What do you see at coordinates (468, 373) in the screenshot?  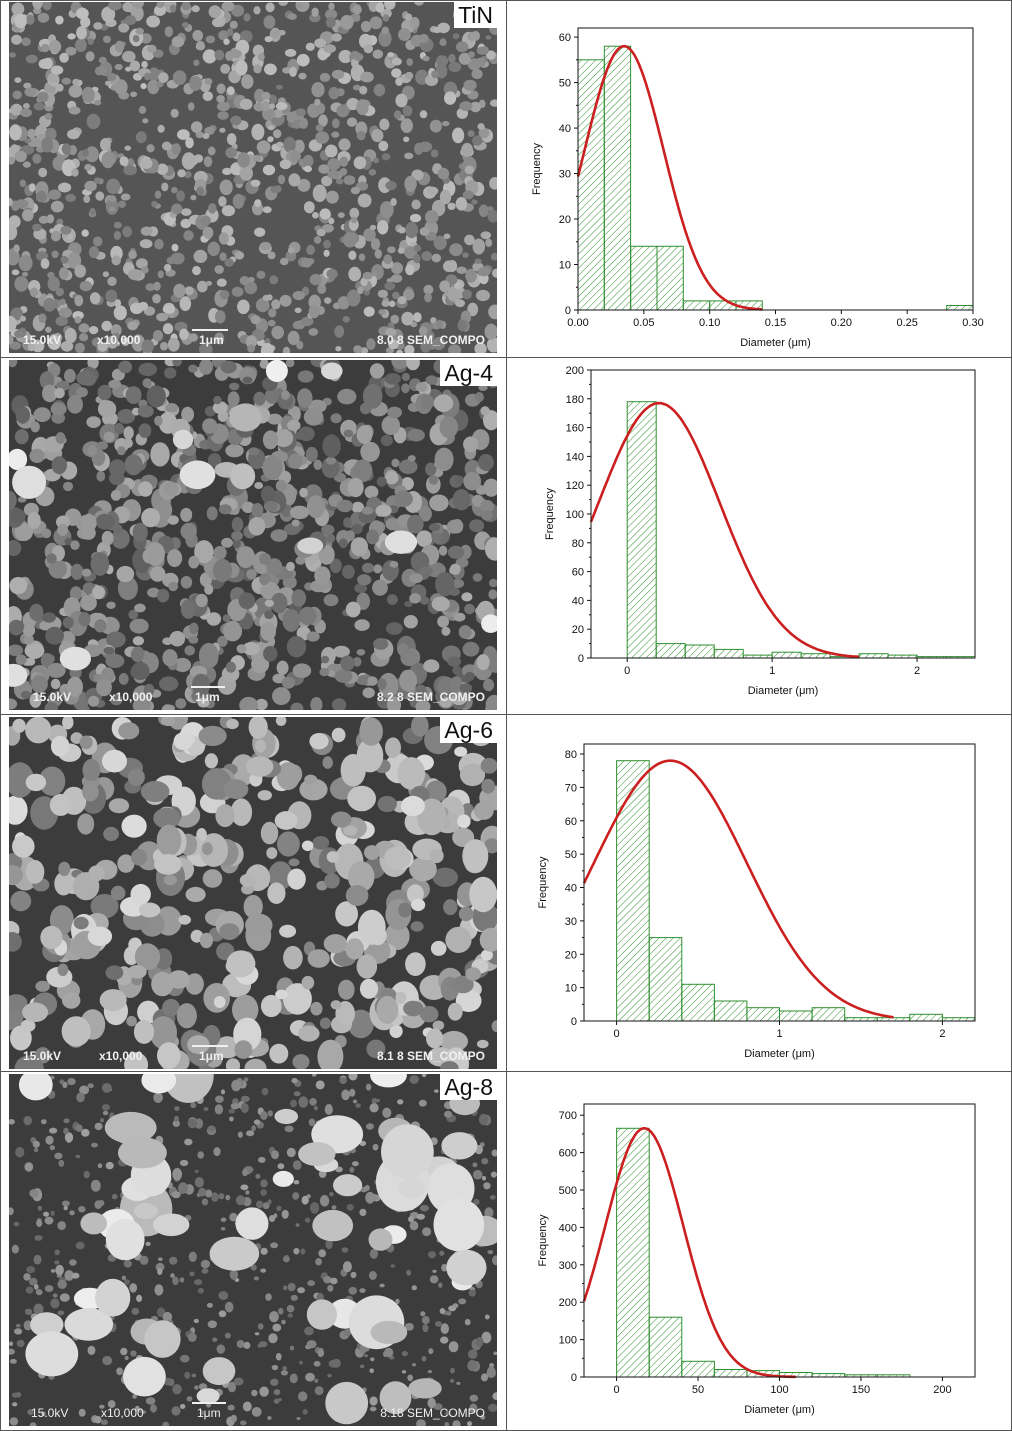 I see `sample-label: Ag-4` at bounding box center [468, 373].